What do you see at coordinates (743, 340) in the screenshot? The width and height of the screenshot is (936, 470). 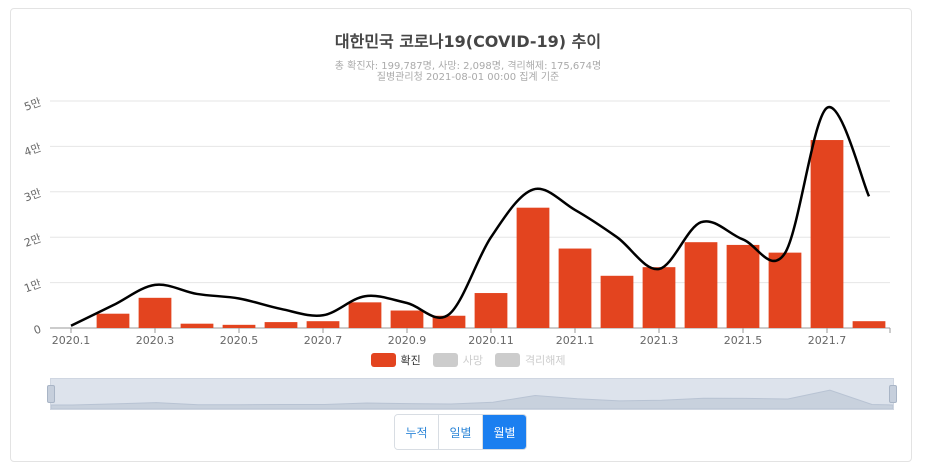 I see `x-tick-label: 2021.5` at bounding box center [743, 340].